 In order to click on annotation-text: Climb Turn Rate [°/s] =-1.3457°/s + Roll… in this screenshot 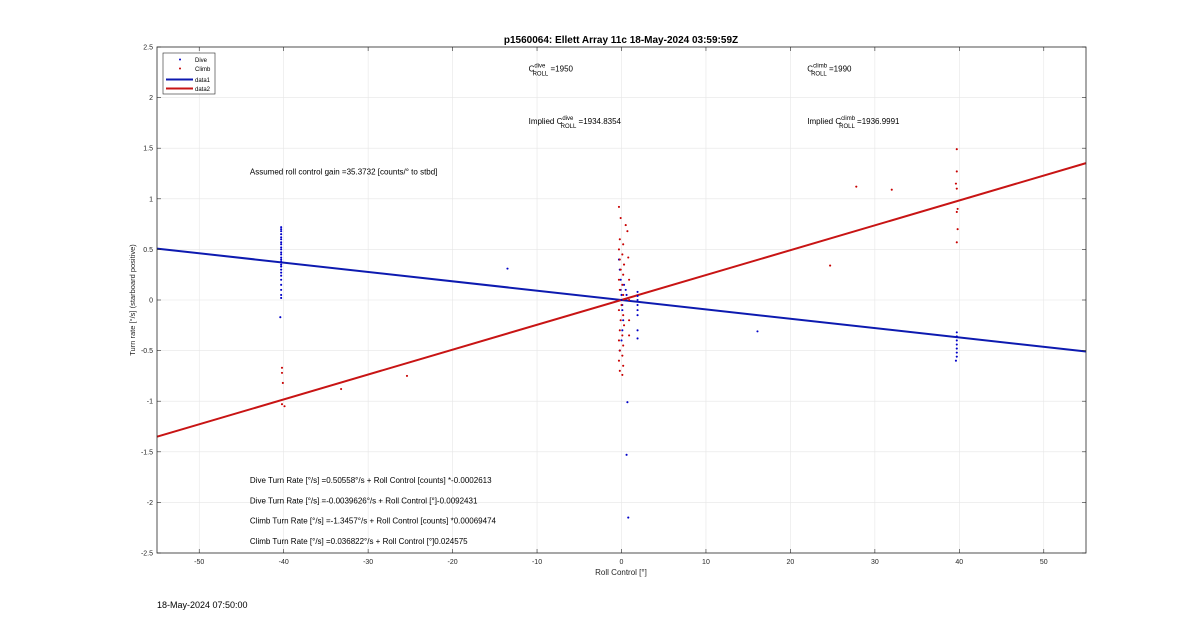, I will do `click(373, 521)`.